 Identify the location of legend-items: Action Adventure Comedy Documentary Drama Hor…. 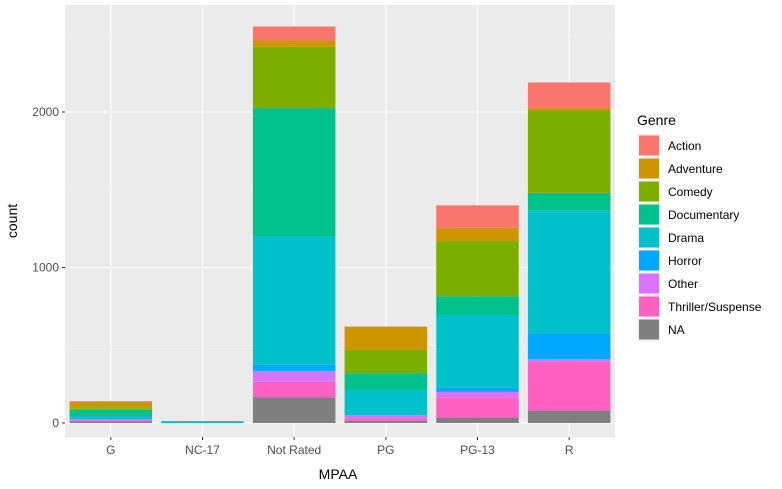
(699, 237).